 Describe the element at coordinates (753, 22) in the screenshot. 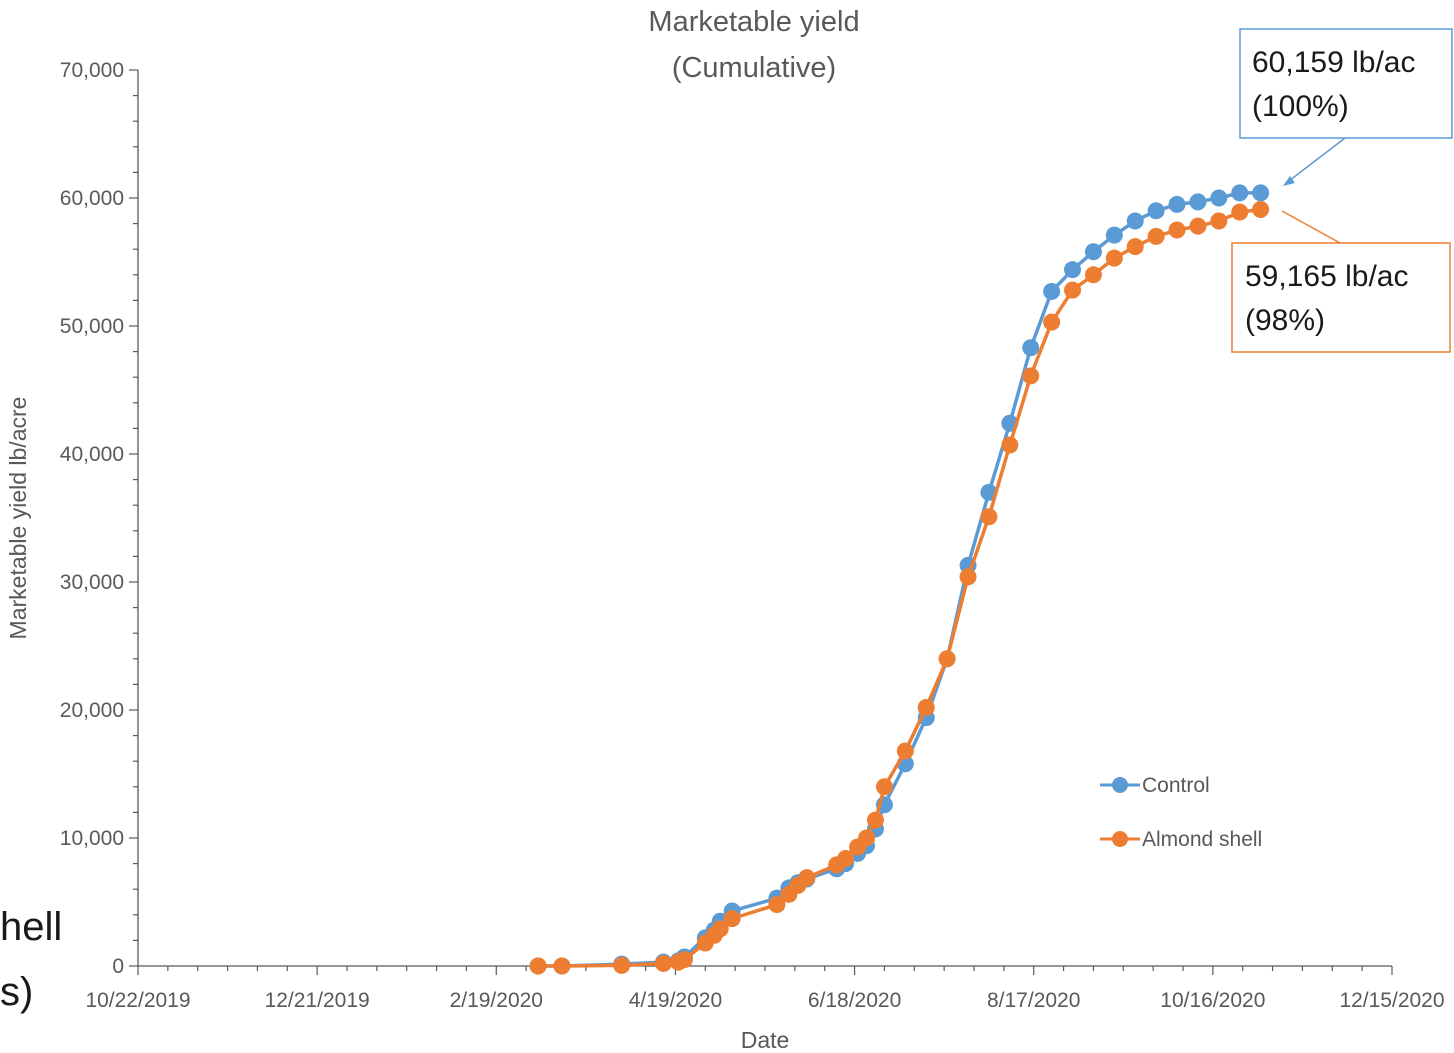

I see `chart-title: Marketable yield` at that location.